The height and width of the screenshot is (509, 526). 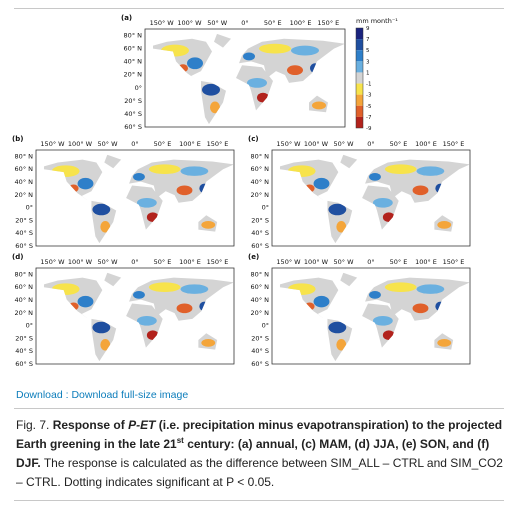 I want to click on caption-bold: Response of, so click(x=88, y=425).